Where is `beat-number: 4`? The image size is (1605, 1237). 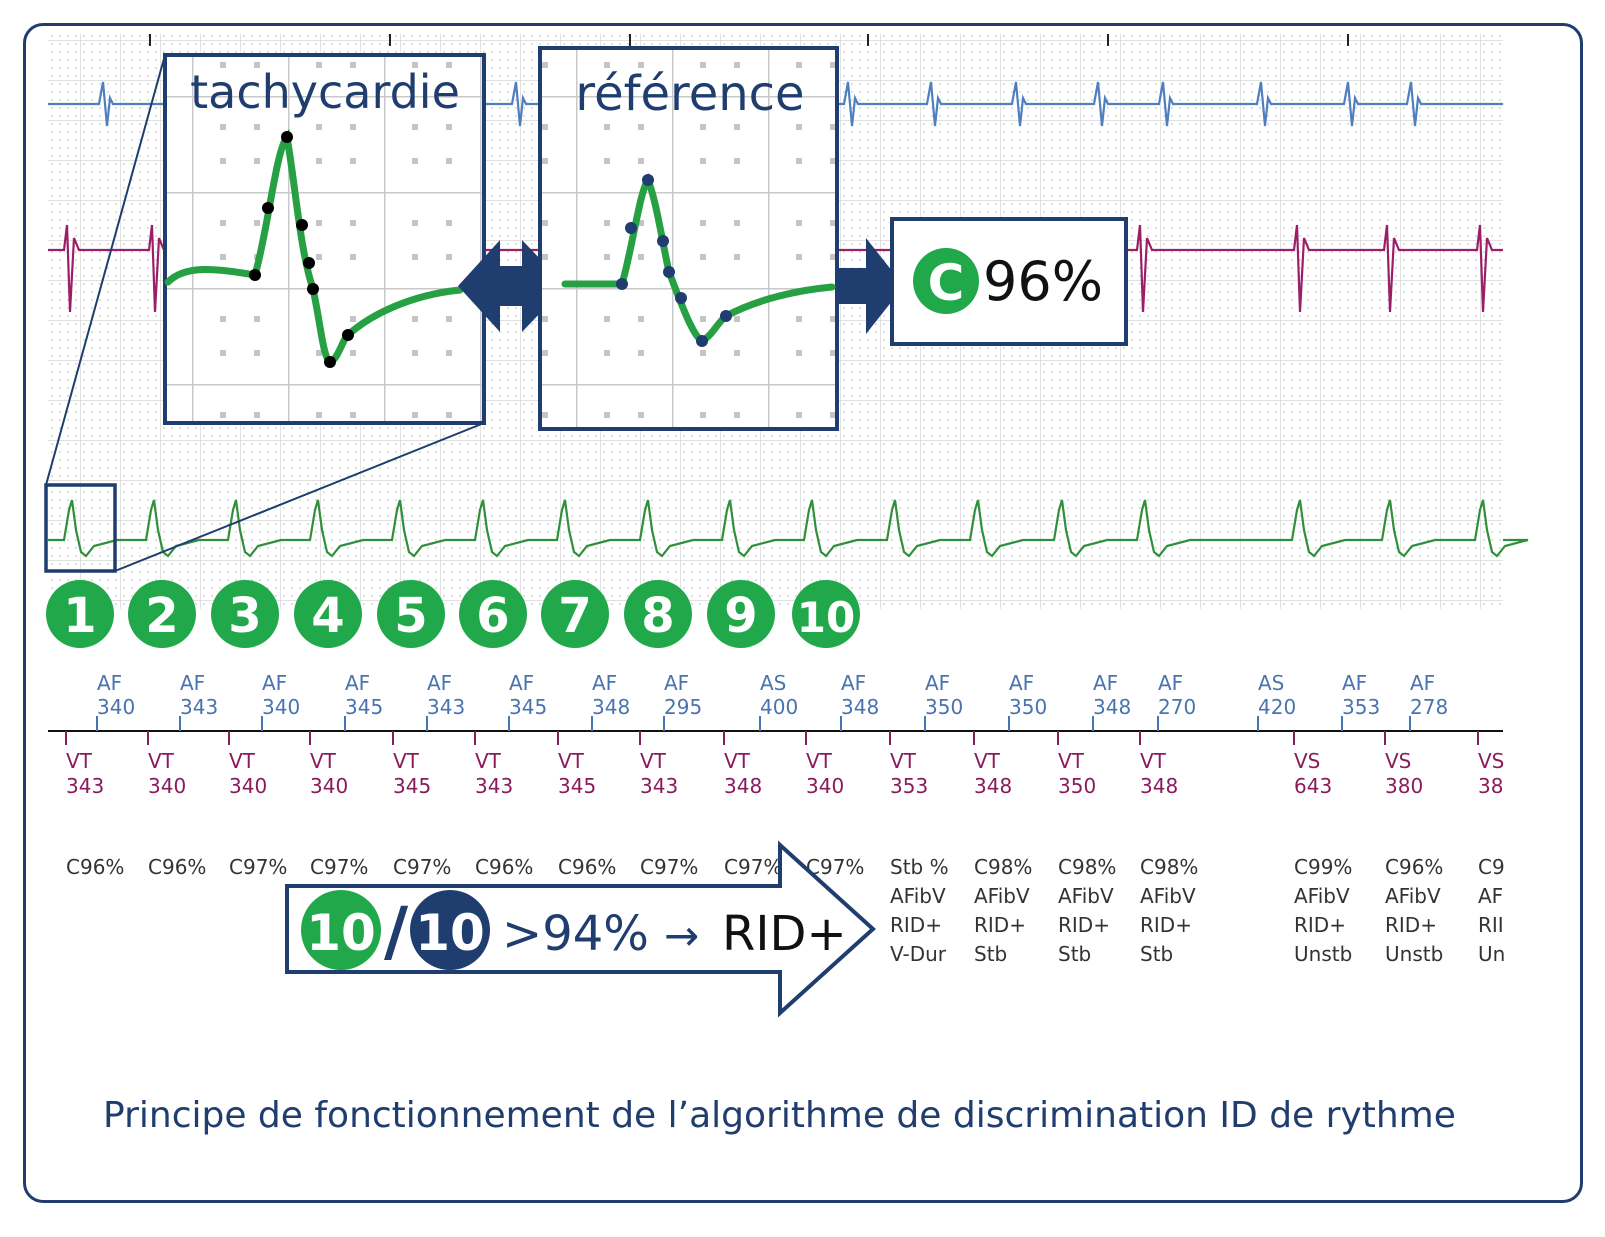
beat-number: 4 is located at coordinates (327, 616).